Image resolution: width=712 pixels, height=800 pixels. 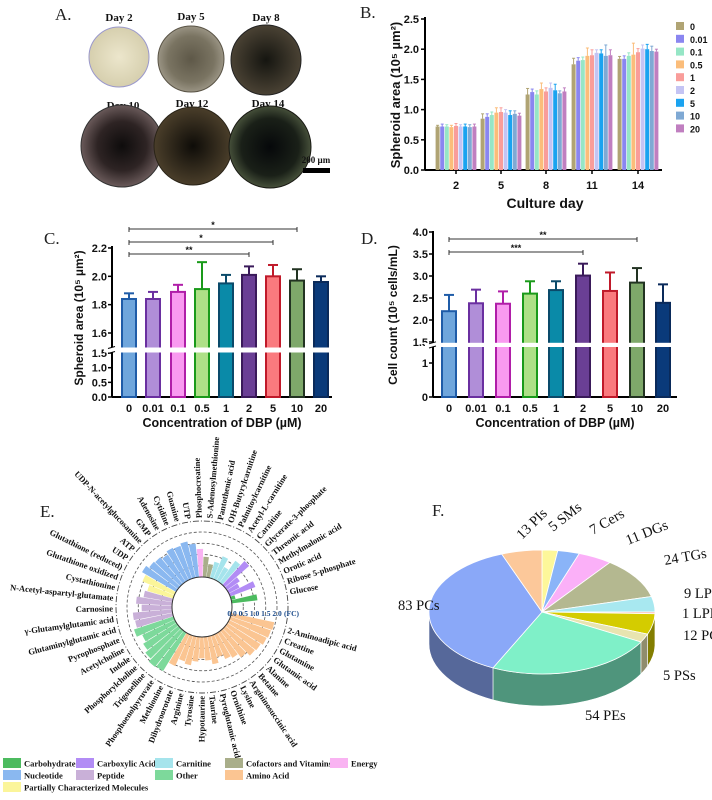 I want to click on legend-label: Amino Acid, so click(x=267, y=776).